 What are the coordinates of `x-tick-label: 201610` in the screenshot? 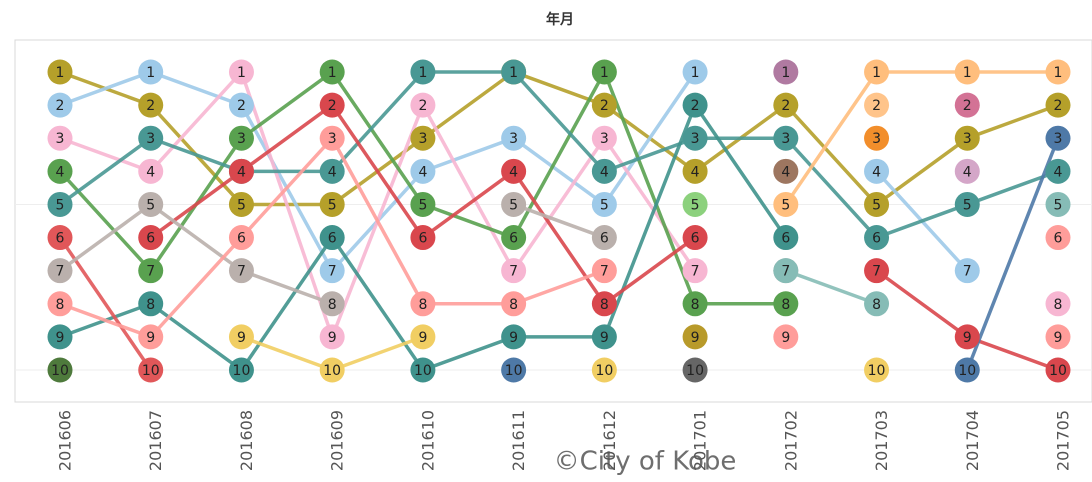 It's located at (427, 440).